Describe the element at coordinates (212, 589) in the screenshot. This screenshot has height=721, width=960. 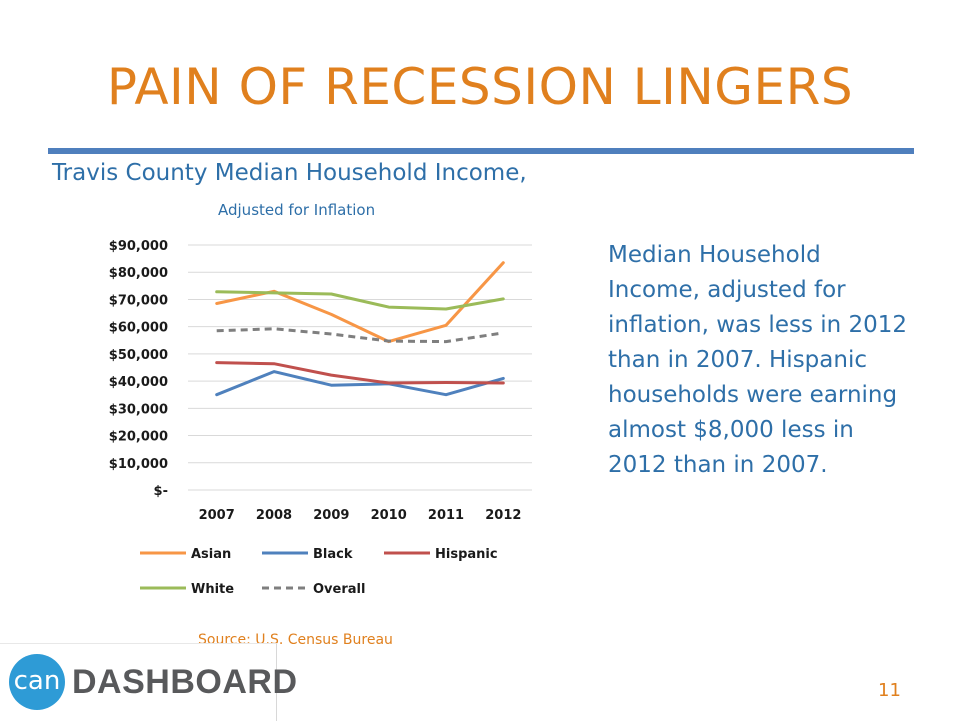
I see `legend-label-white: White` at that location.